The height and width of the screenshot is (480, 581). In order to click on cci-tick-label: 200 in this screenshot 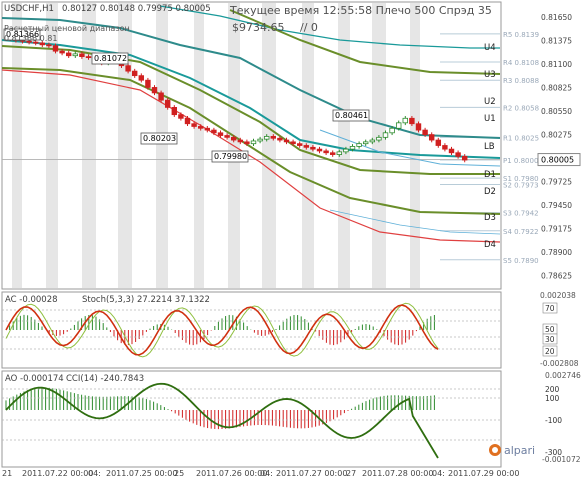, I will do `click(552, 389)`.